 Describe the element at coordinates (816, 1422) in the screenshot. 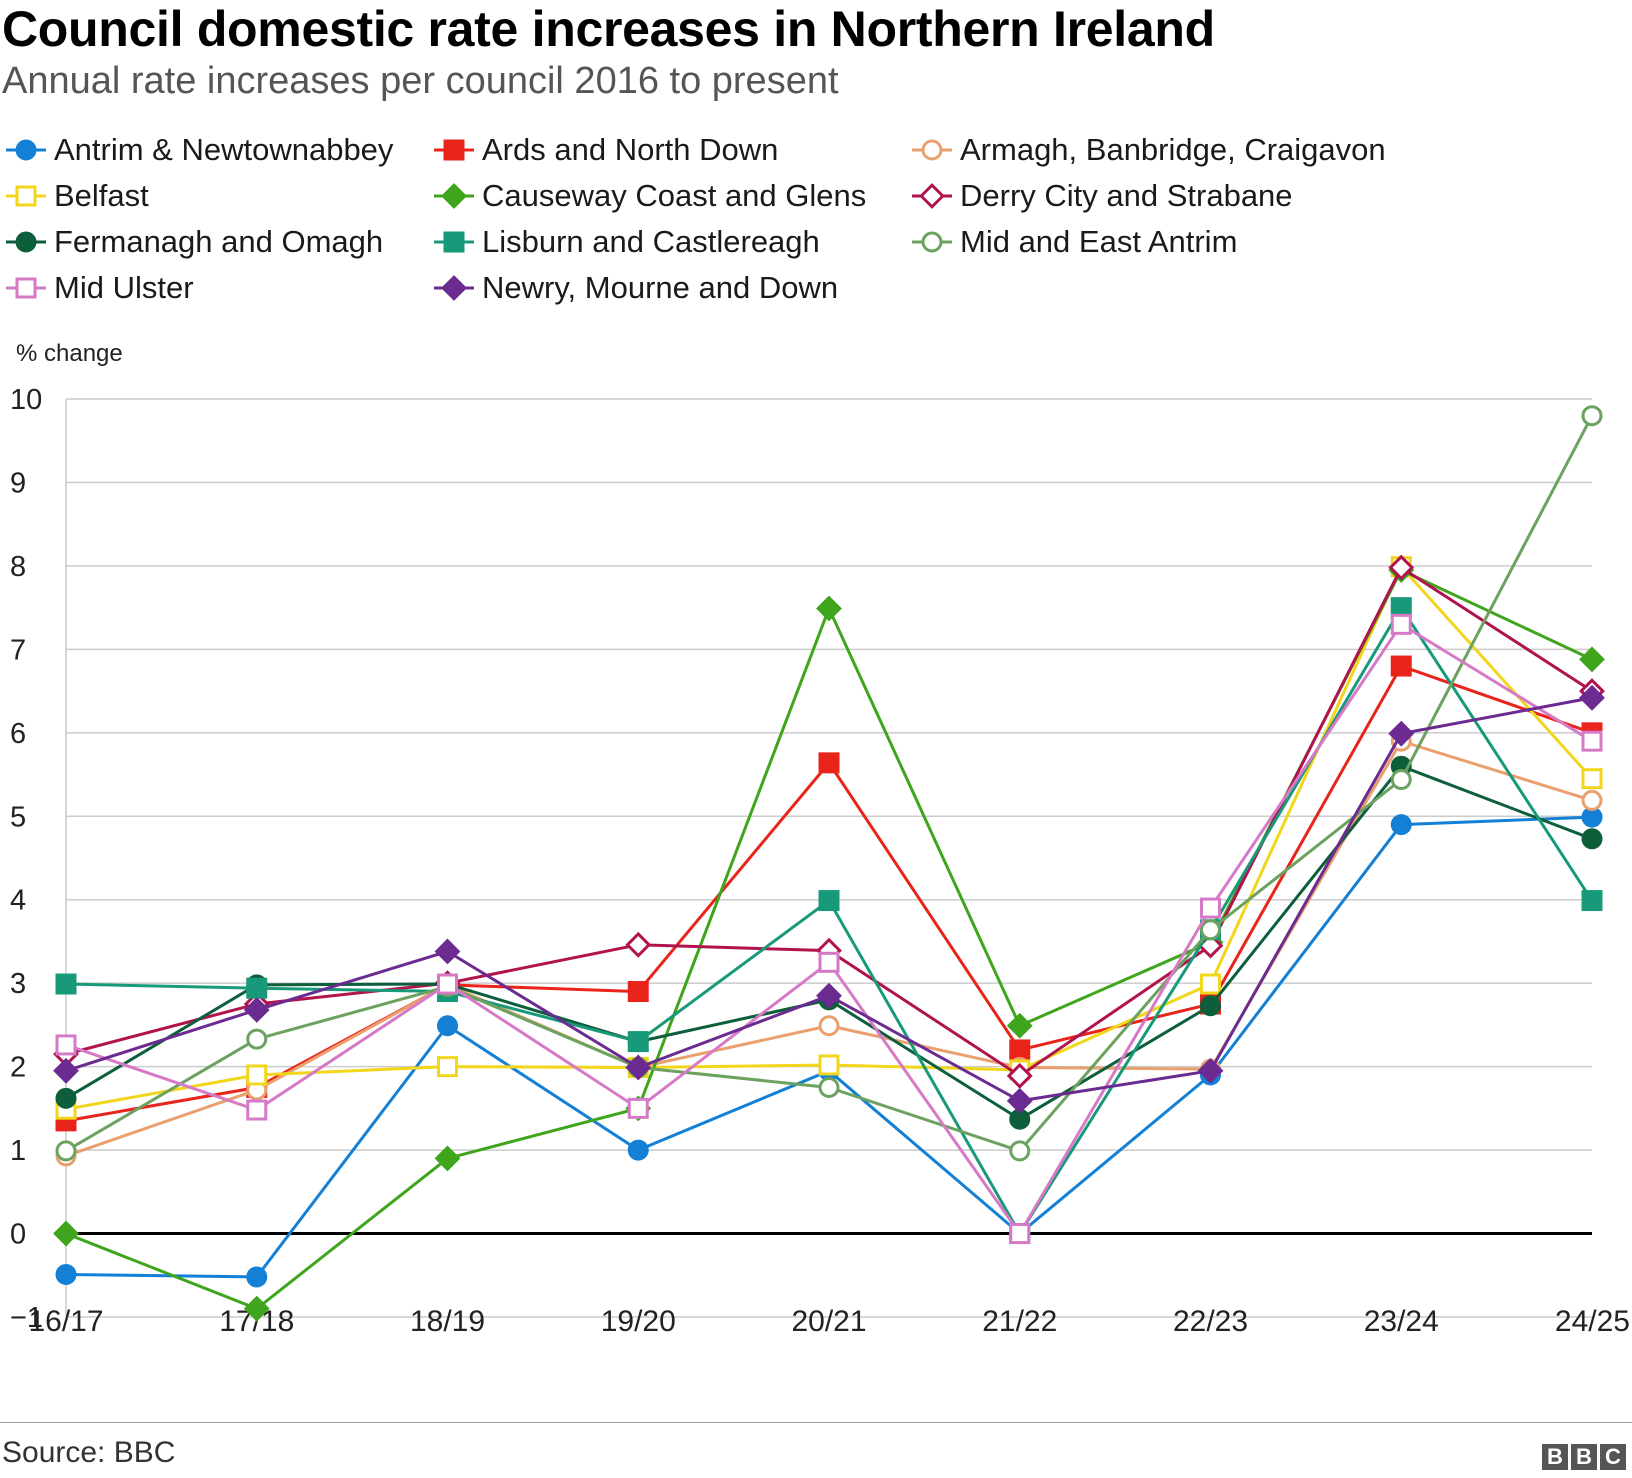

I see `footer-divider` at that location.